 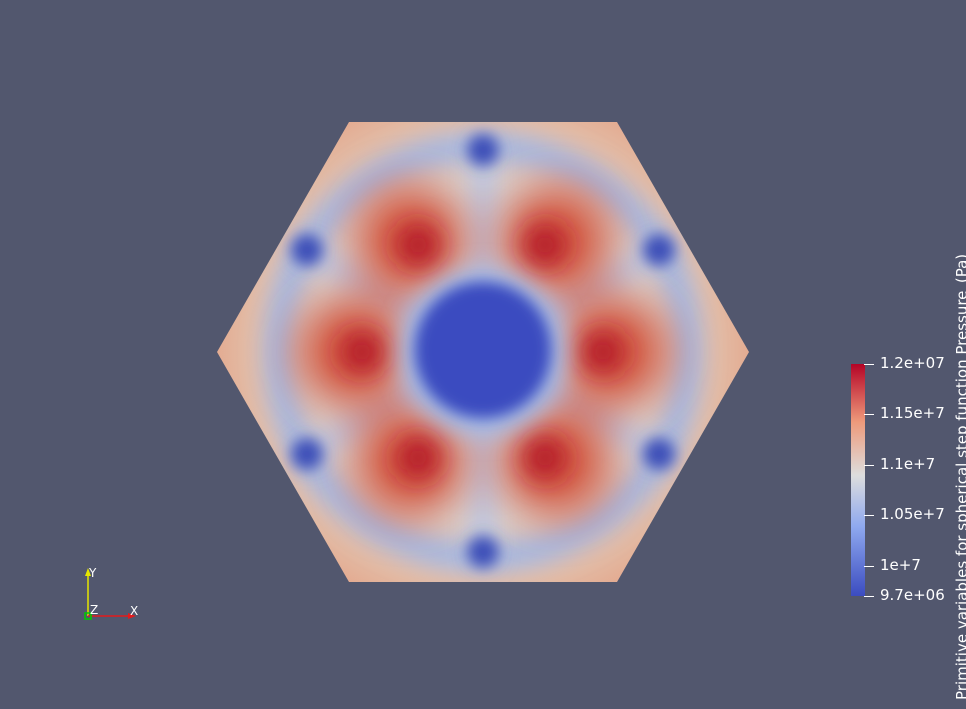 What do you see at coordinates (132, 616) in the screenshot?
I see `x-axis-arrow` at bounding box center [132, 616].